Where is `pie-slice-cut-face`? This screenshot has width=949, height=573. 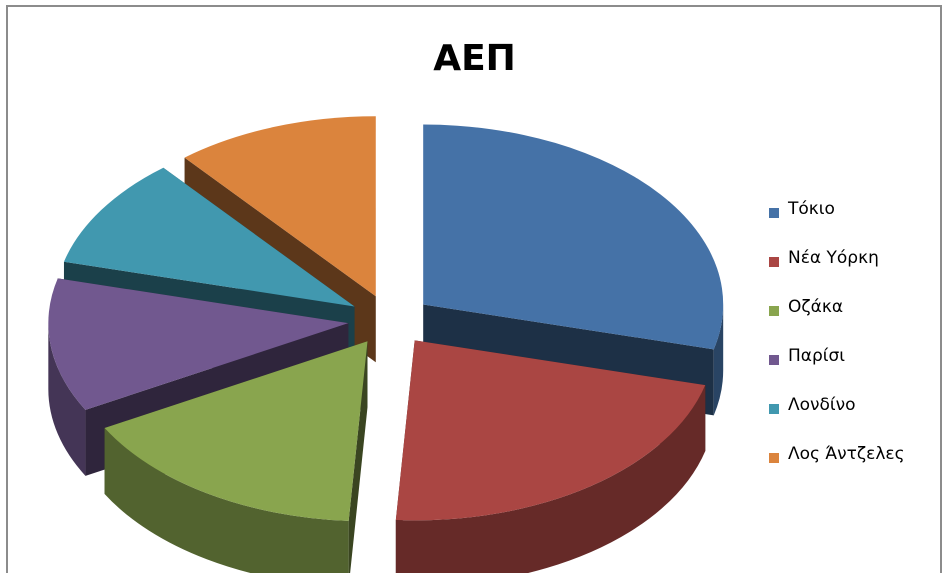 pie-slice-cut-face is located at coordinates (358, 457).